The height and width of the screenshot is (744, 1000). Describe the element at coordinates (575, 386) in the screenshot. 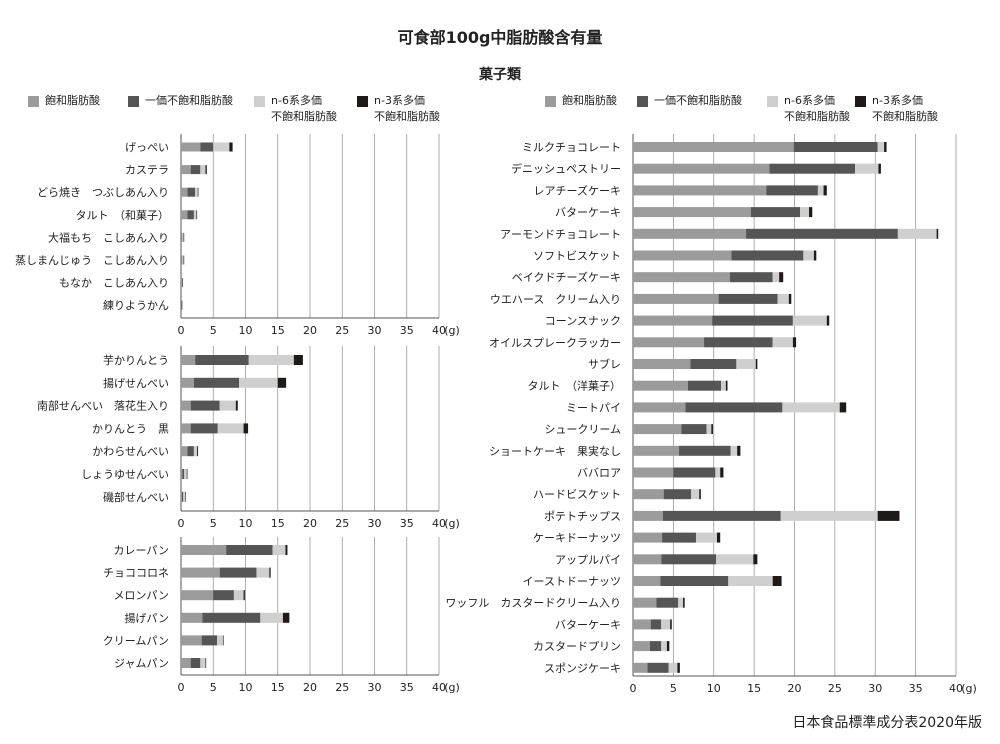

I see `category-label: タルト （洋菓子）` at that location.